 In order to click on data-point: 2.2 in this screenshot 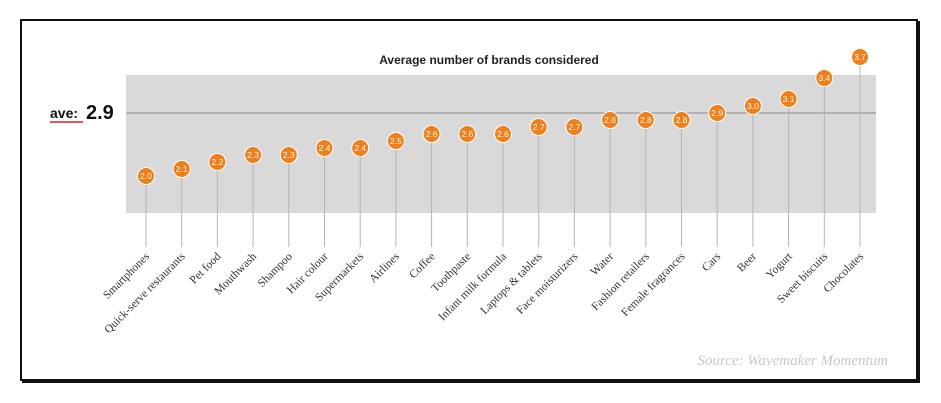, I will do `click(217, 162)`.